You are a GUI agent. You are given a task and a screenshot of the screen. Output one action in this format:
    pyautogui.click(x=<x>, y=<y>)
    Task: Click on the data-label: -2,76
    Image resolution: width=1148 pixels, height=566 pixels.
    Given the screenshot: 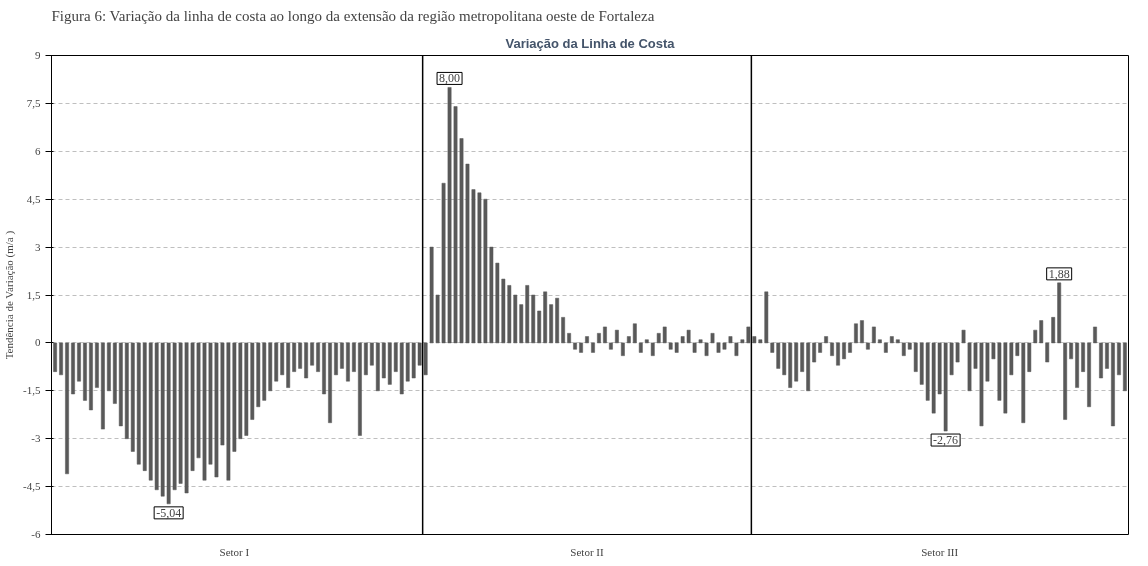 What is the action you would take?
    pyautogui.click(x=946, y=440)
    